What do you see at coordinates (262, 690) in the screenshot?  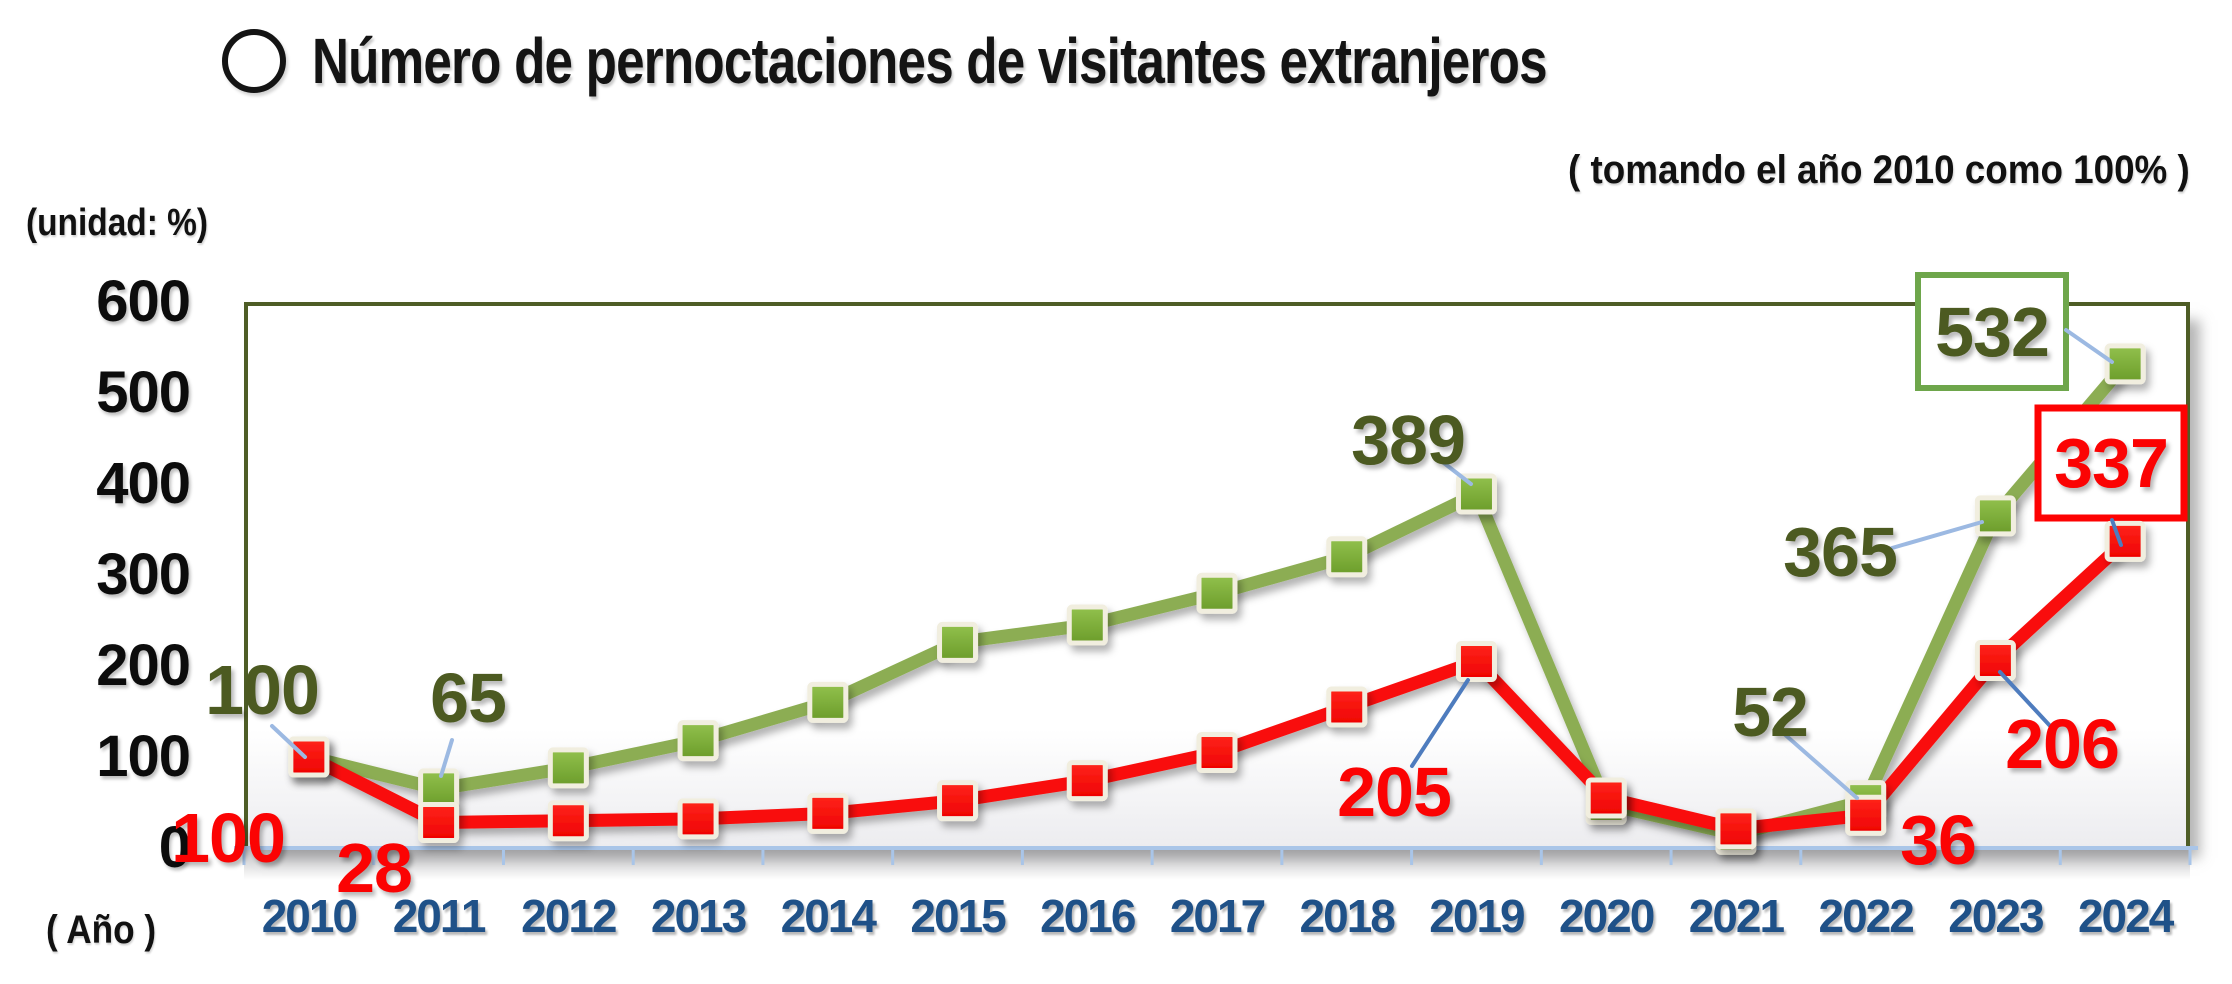 I see `data-label-green-2010: 100` at bounding box center [262, 690].